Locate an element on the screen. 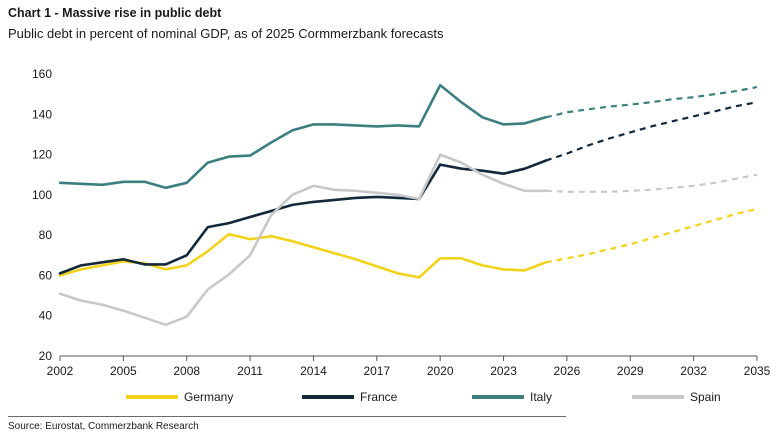 The height and width of the screenshot is (440, 781). x-tick-label: 2014 is located at coordinates (313, 371).